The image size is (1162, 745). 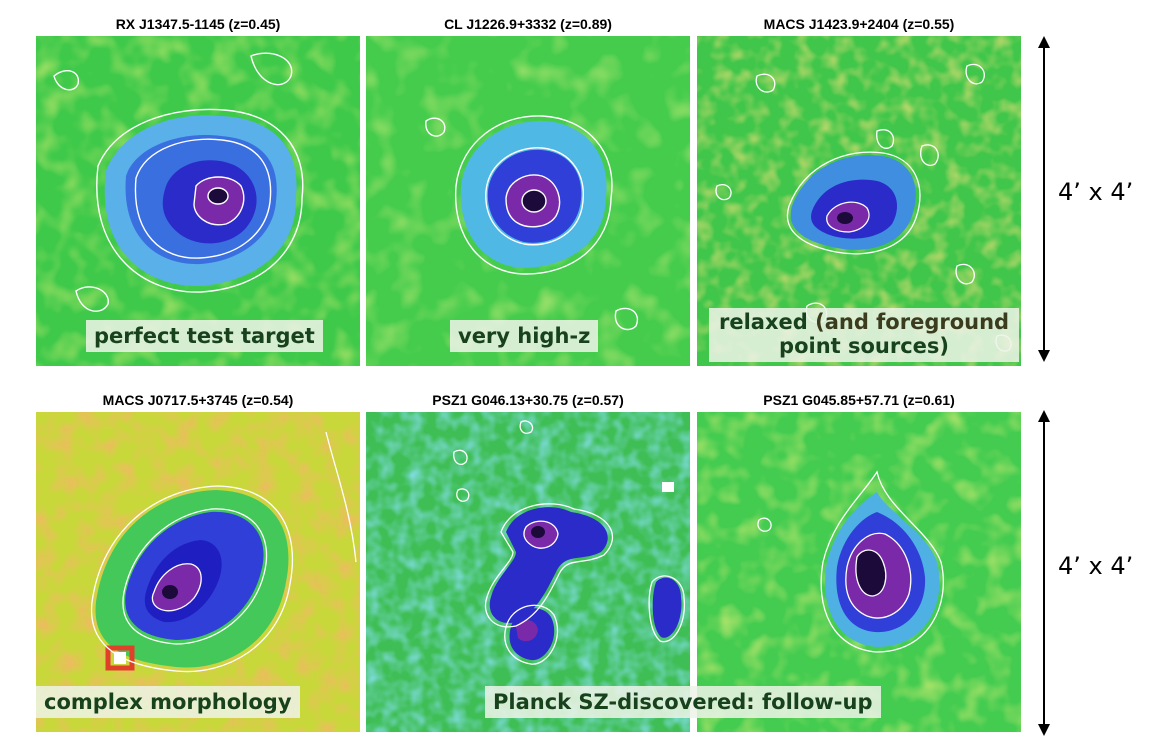 What do you see at coordinates (528, 24) in the screenshot?
I see `panel-title: CL J1226.9+3332 (z=0.89)` at bounding box center [528, 24].